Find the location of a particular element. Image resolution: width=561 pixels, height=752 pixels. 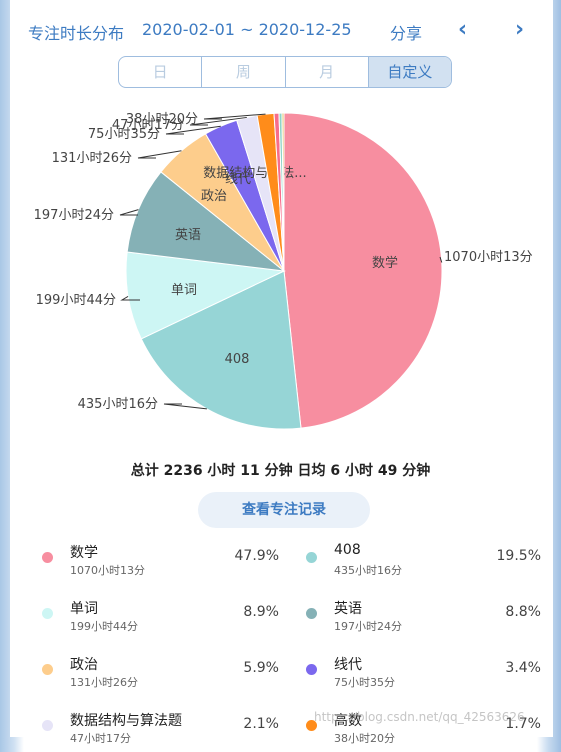

slice-value-label: 1070小时13分 is located at coordinates (488, 257).